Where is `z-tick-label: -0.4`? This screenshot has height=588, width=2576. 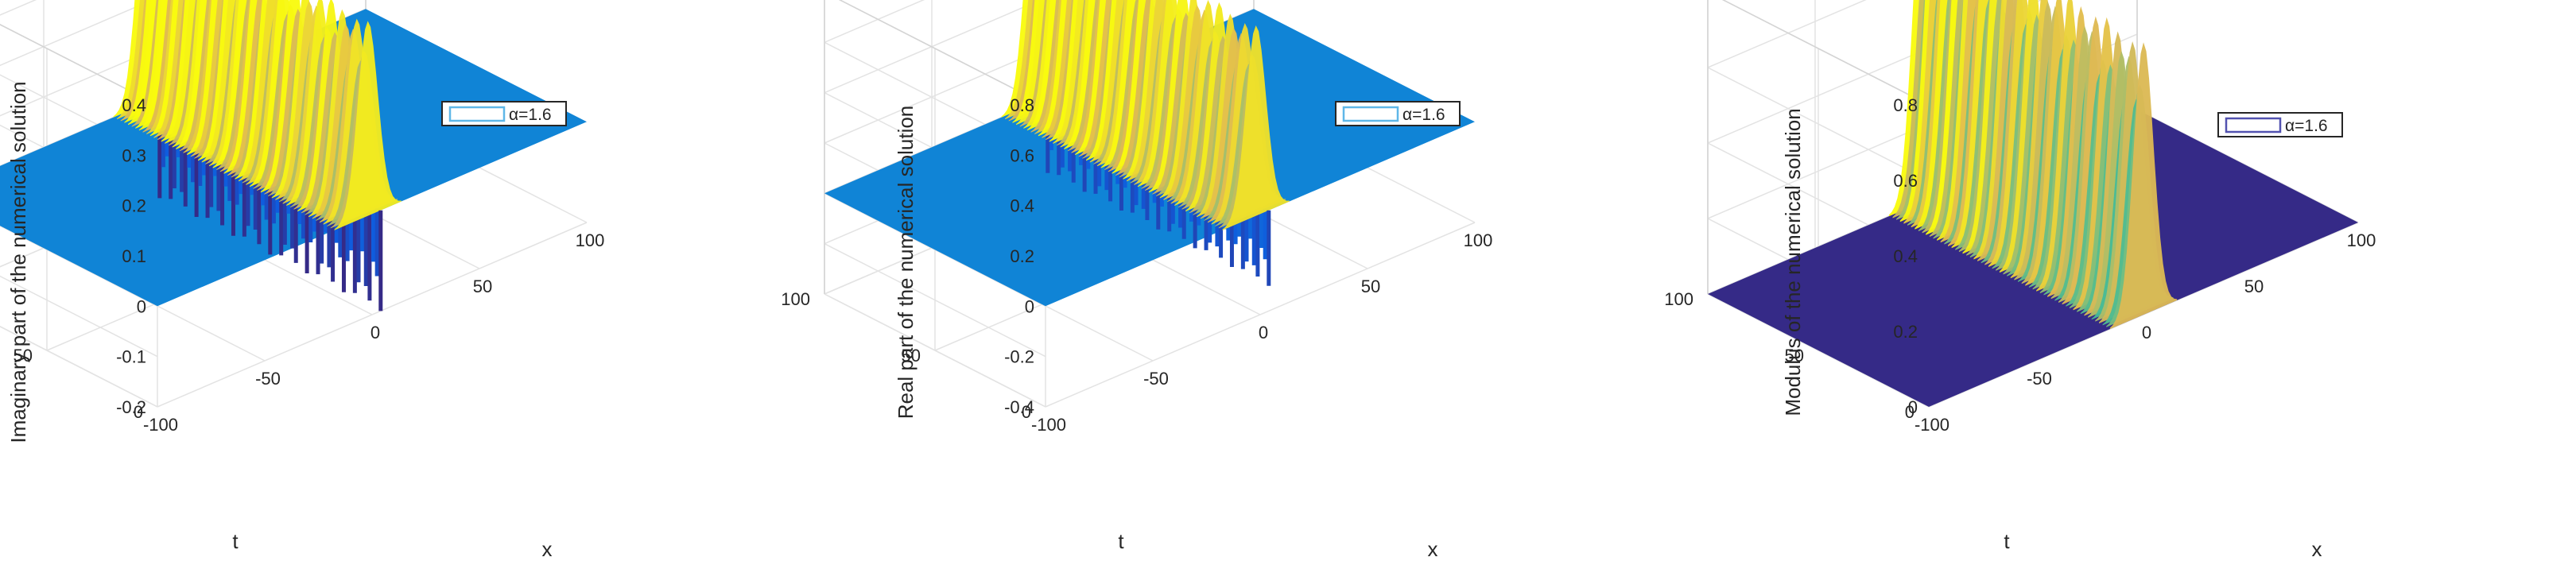 z-tick-label: -0.4 is located at coordinates (1019, 407).